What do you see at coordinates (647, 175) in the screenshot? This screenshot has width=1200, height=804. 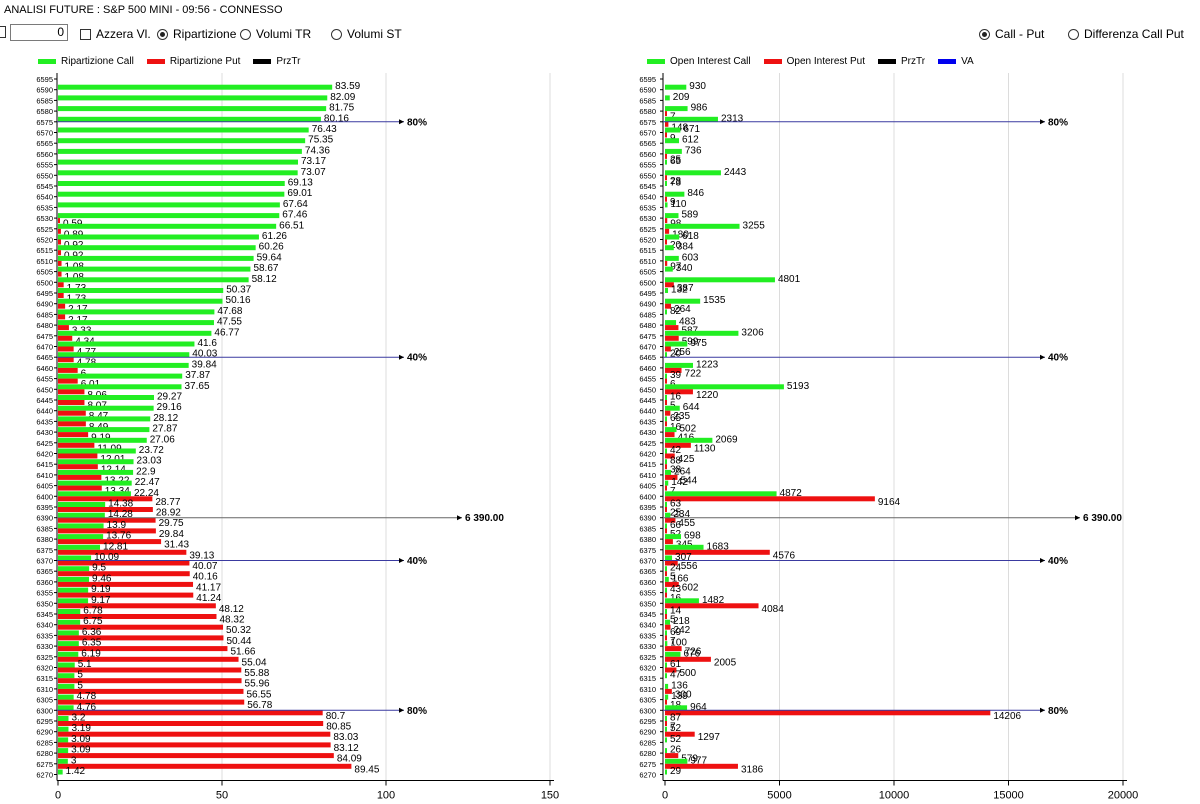 I see `strike-label: 6550` at bounding box center [647, 175].